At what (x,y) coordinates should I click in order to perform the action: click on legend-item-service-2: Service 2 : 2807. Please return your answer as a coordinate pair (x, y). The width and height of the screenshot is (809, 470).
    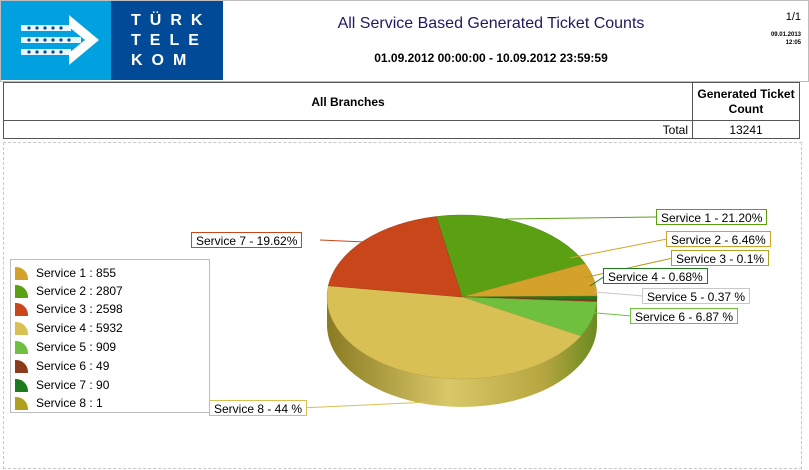
    Looking at the image, I should click on (69, 291).